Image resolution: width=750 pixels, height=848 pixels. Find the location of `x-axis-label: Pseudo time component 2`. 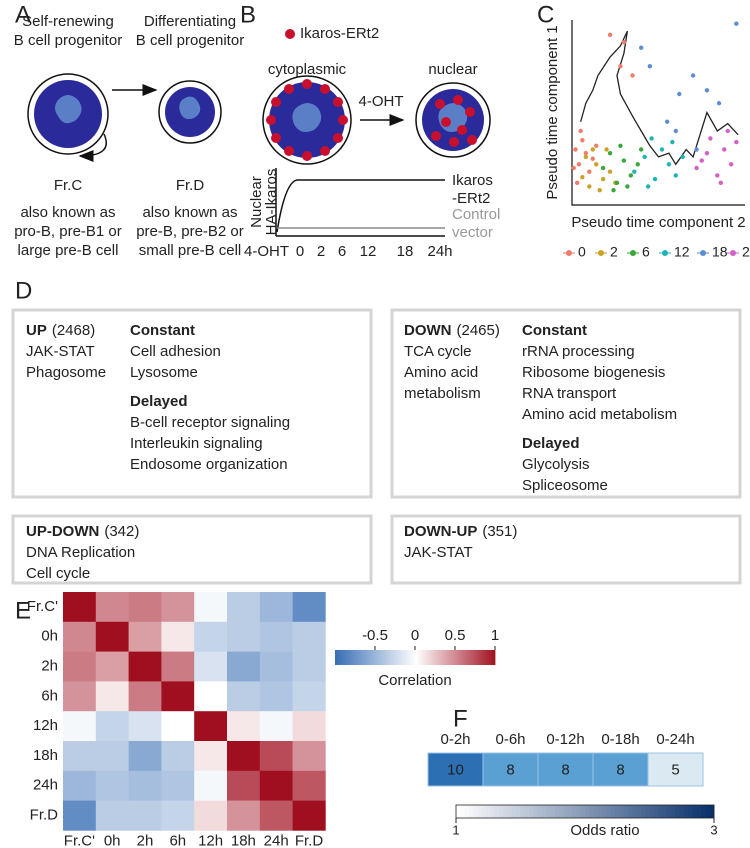

x-axis-label: Pseudo time component 2 is located at coordinates (658, 222).